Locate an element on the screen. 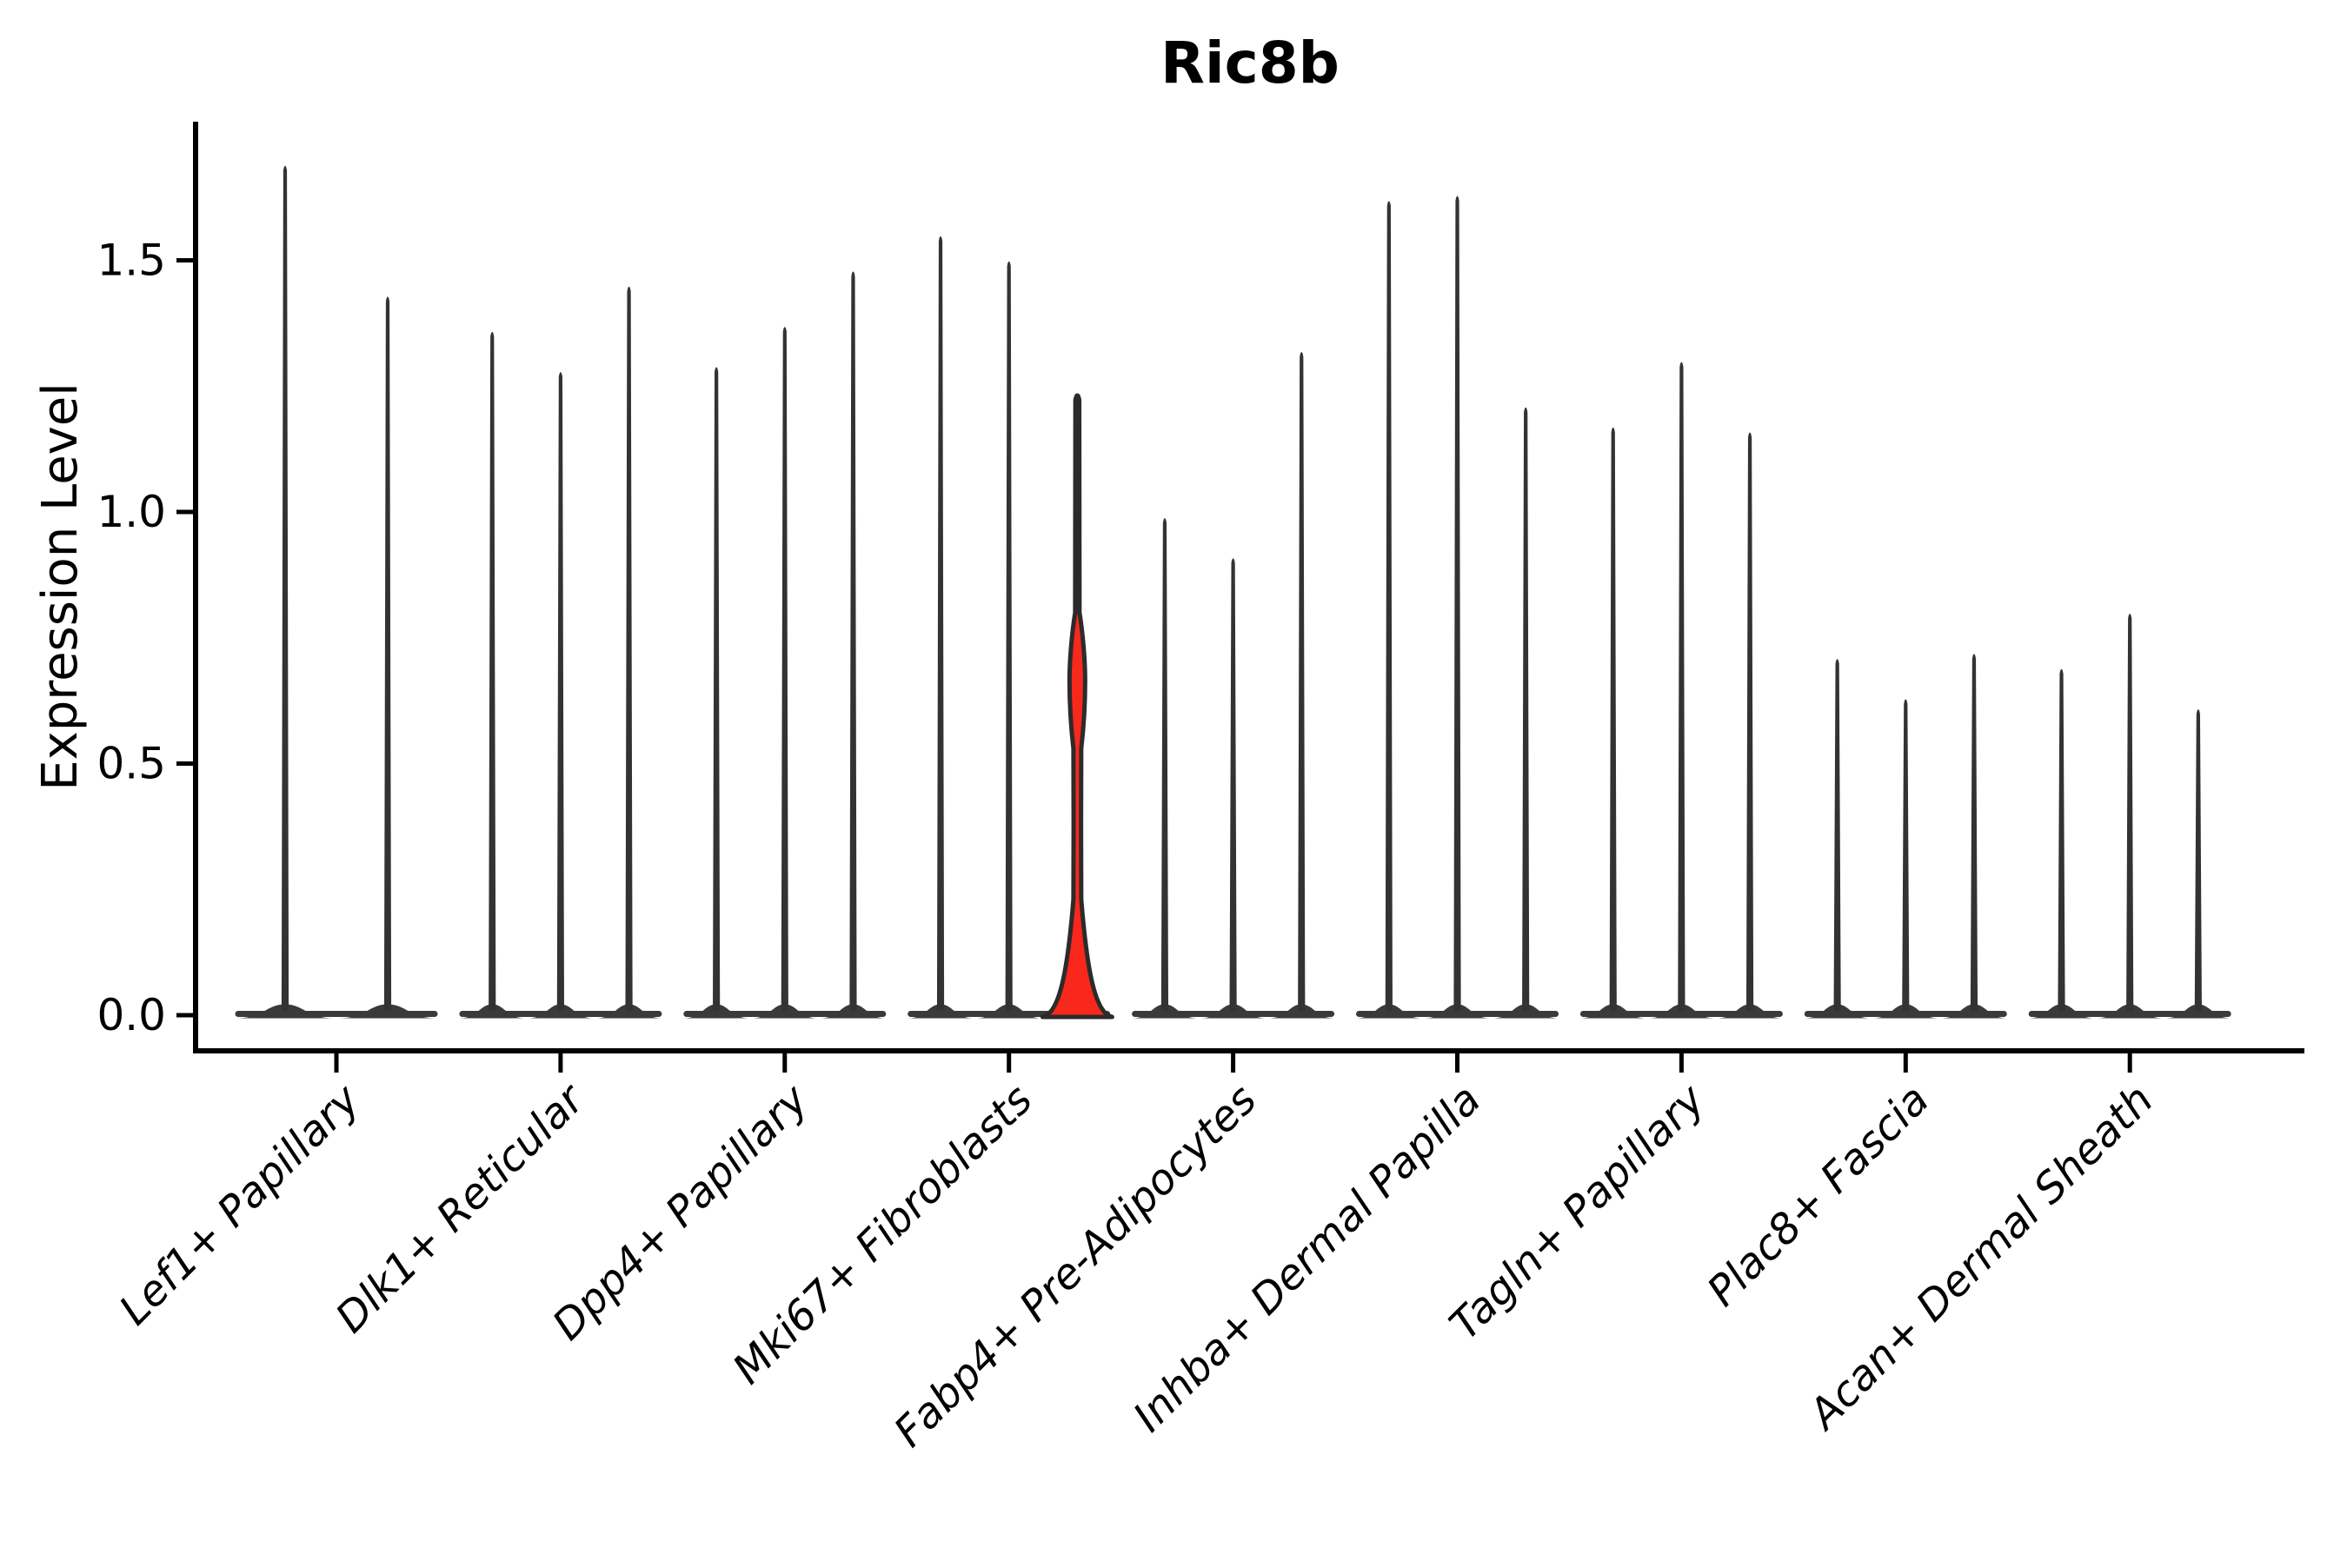 This screenshot has height=1568, width=2347. y-tick-label: 0.5 is located at coordinates (131, 764).